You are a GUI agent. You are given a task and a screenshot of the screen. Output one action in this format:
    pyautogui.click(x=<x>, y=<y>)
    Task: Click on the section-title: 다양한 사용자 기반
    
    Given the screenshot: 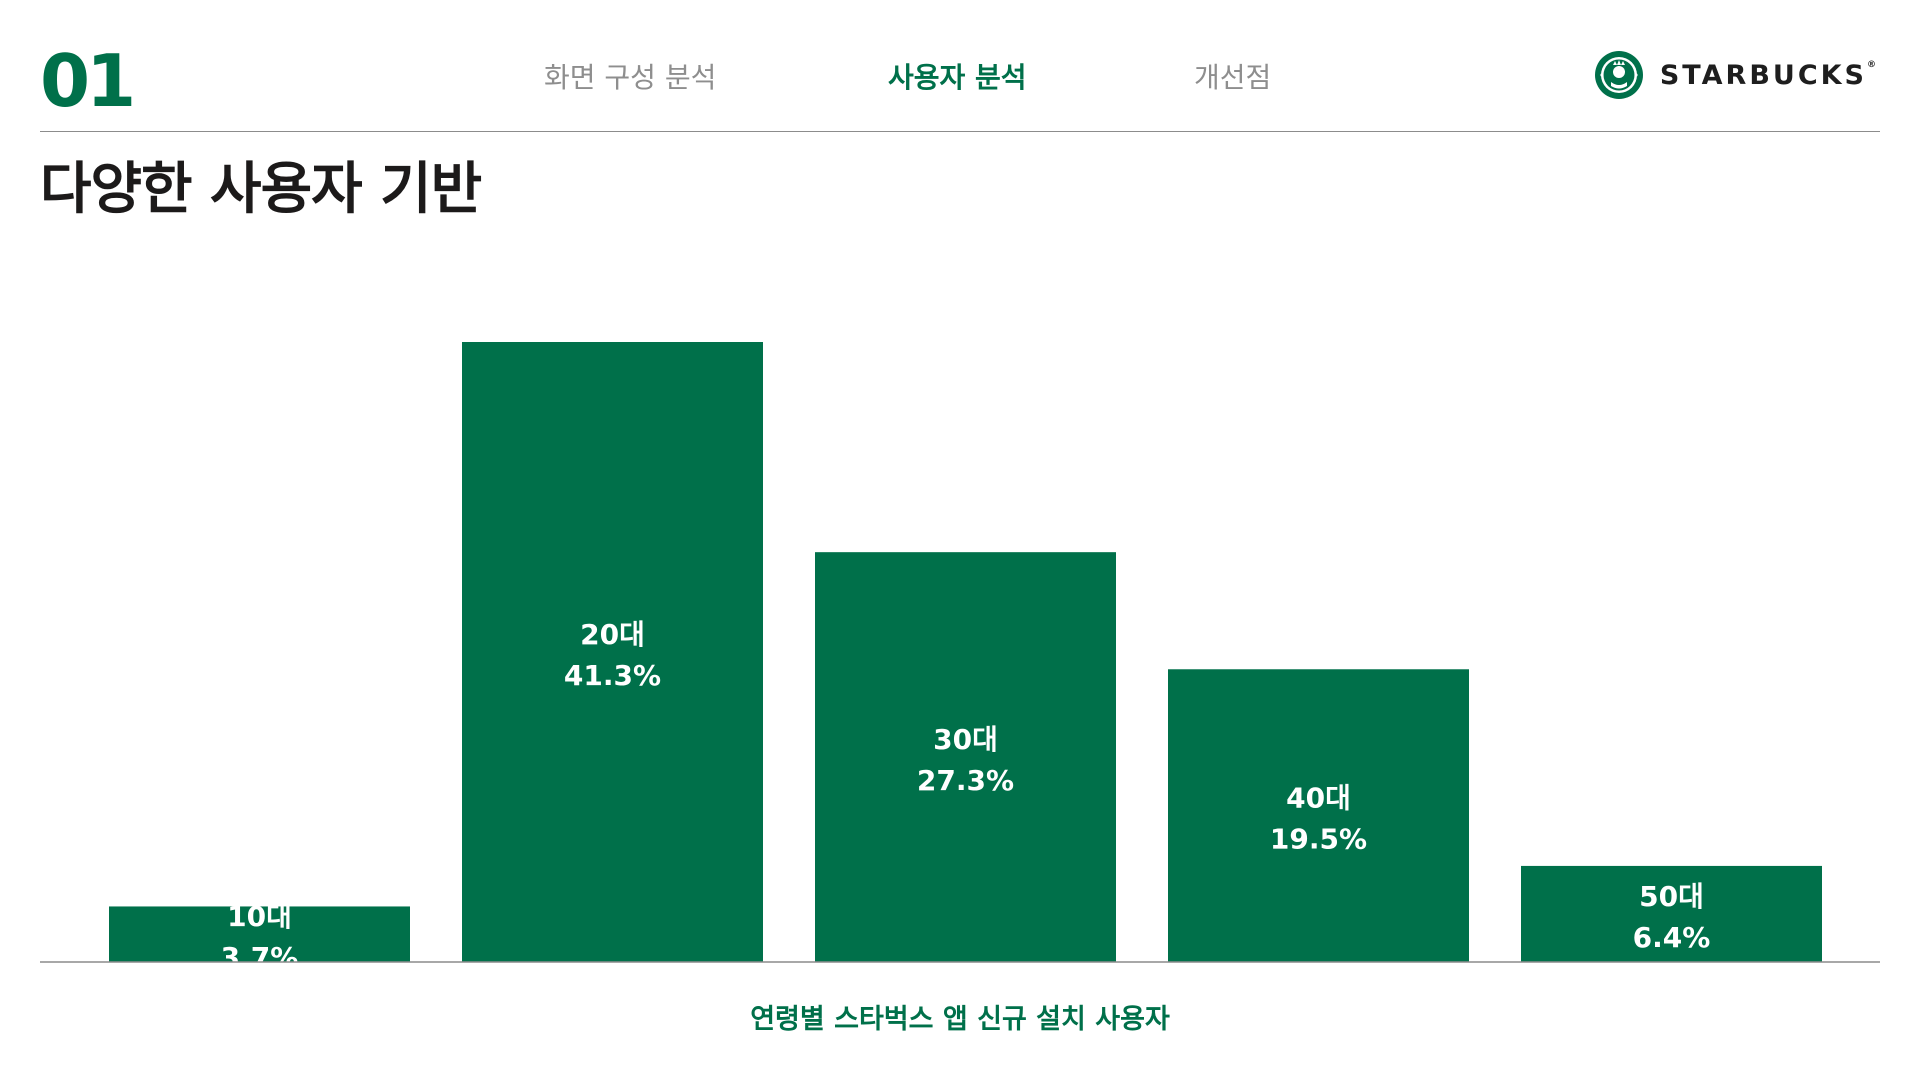 What is the action you would take?
    pyautogui.click(x=261, y=189)
    